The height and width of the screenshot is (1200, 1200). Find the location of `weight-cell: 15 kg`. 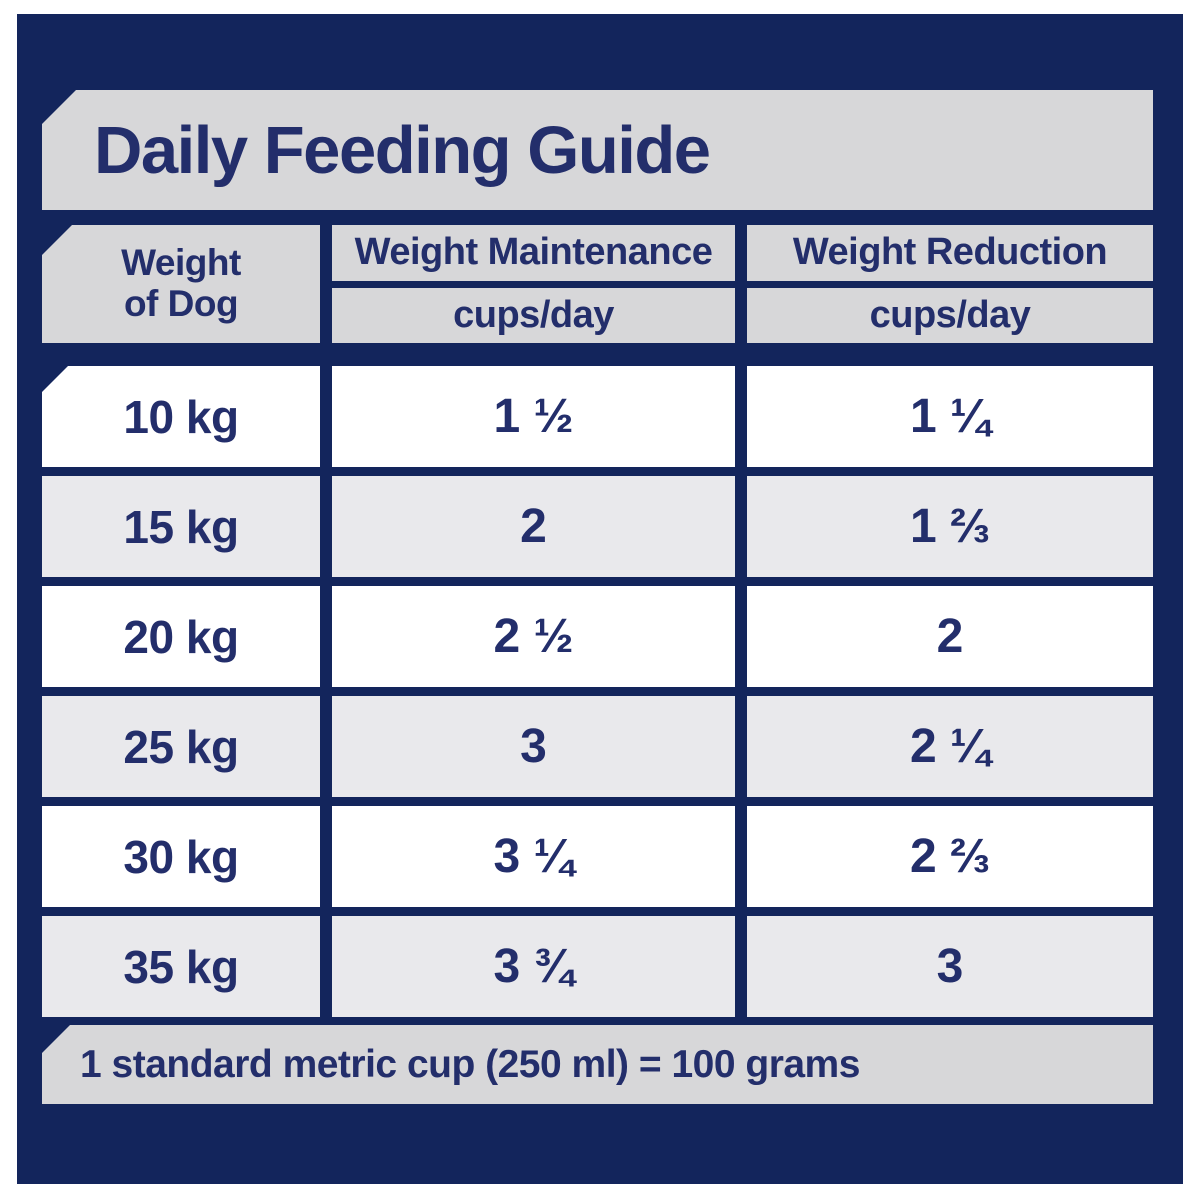

weight-cell: 15 kg is located at coordinates (181, 526).